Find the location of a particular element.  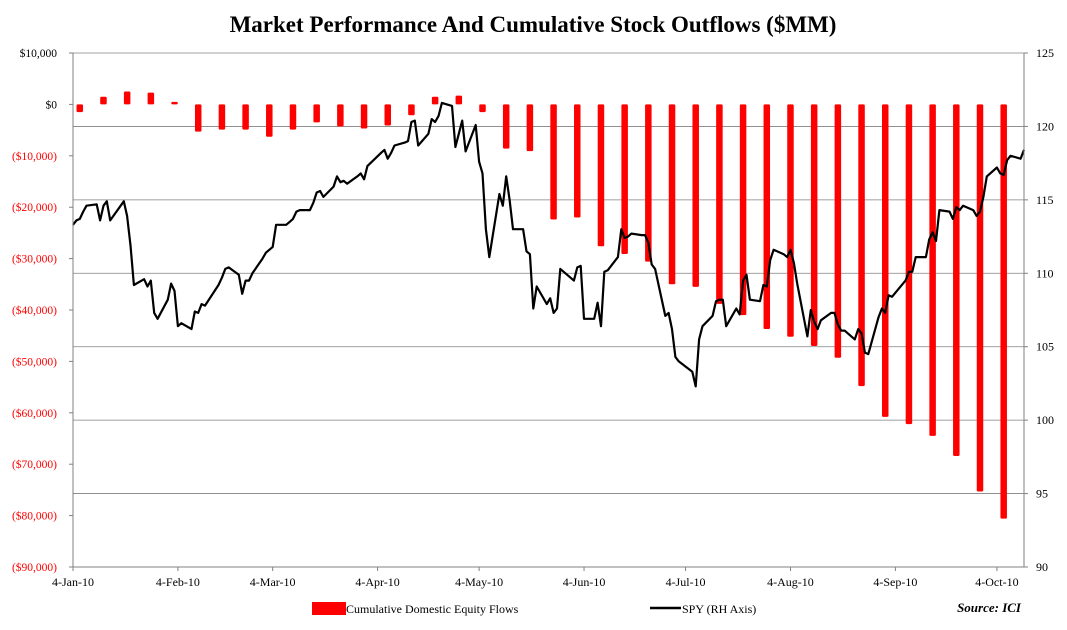

legend-swatch-flows is located at coordinates (329, 608).